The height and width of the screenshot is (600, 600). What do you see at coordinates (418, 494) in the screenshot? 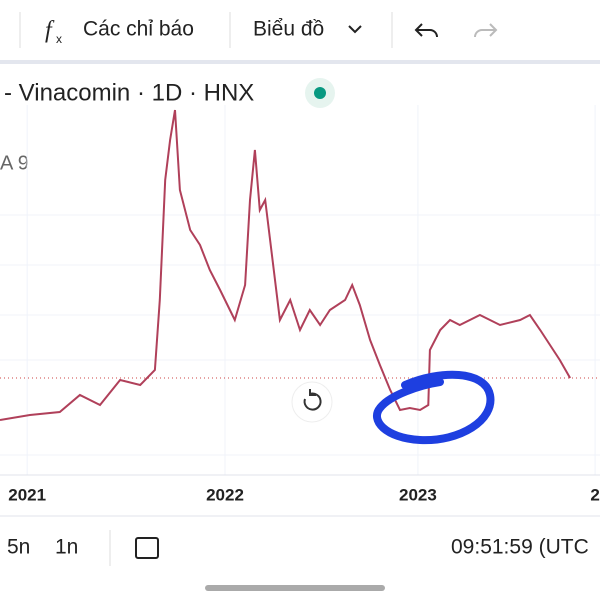
I see `x-tick-label: 2023` at bounding box center [418, 494].